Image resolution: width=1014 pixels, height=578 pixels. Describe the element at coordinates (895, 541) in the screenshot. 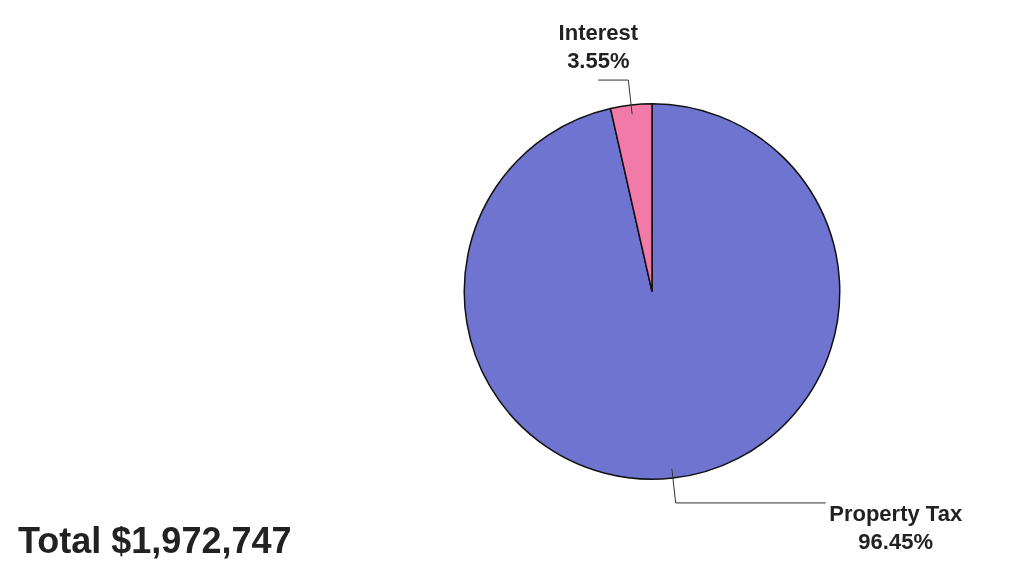

I see `data-label: 96.45%` at that location.